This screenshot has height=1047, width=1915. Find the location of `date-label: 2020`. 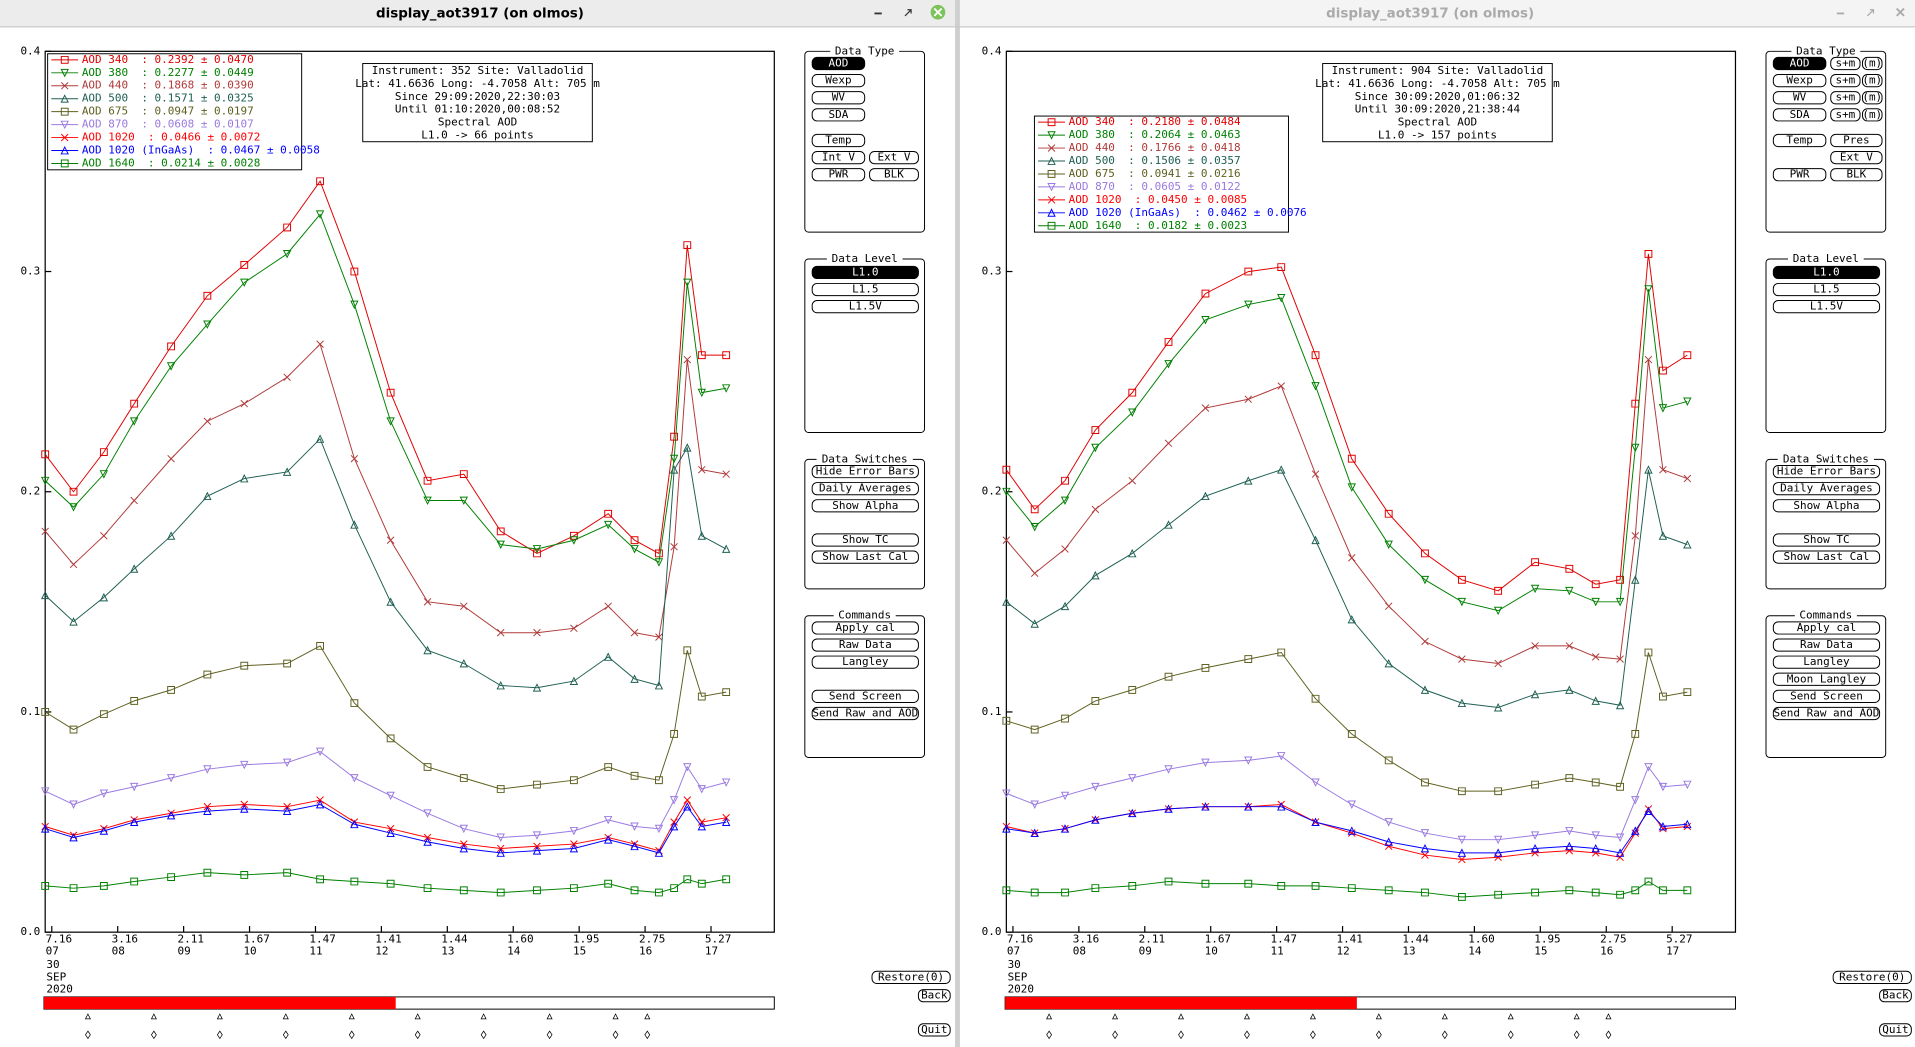

date-label: 2020 is located at coordinates (59, 989).